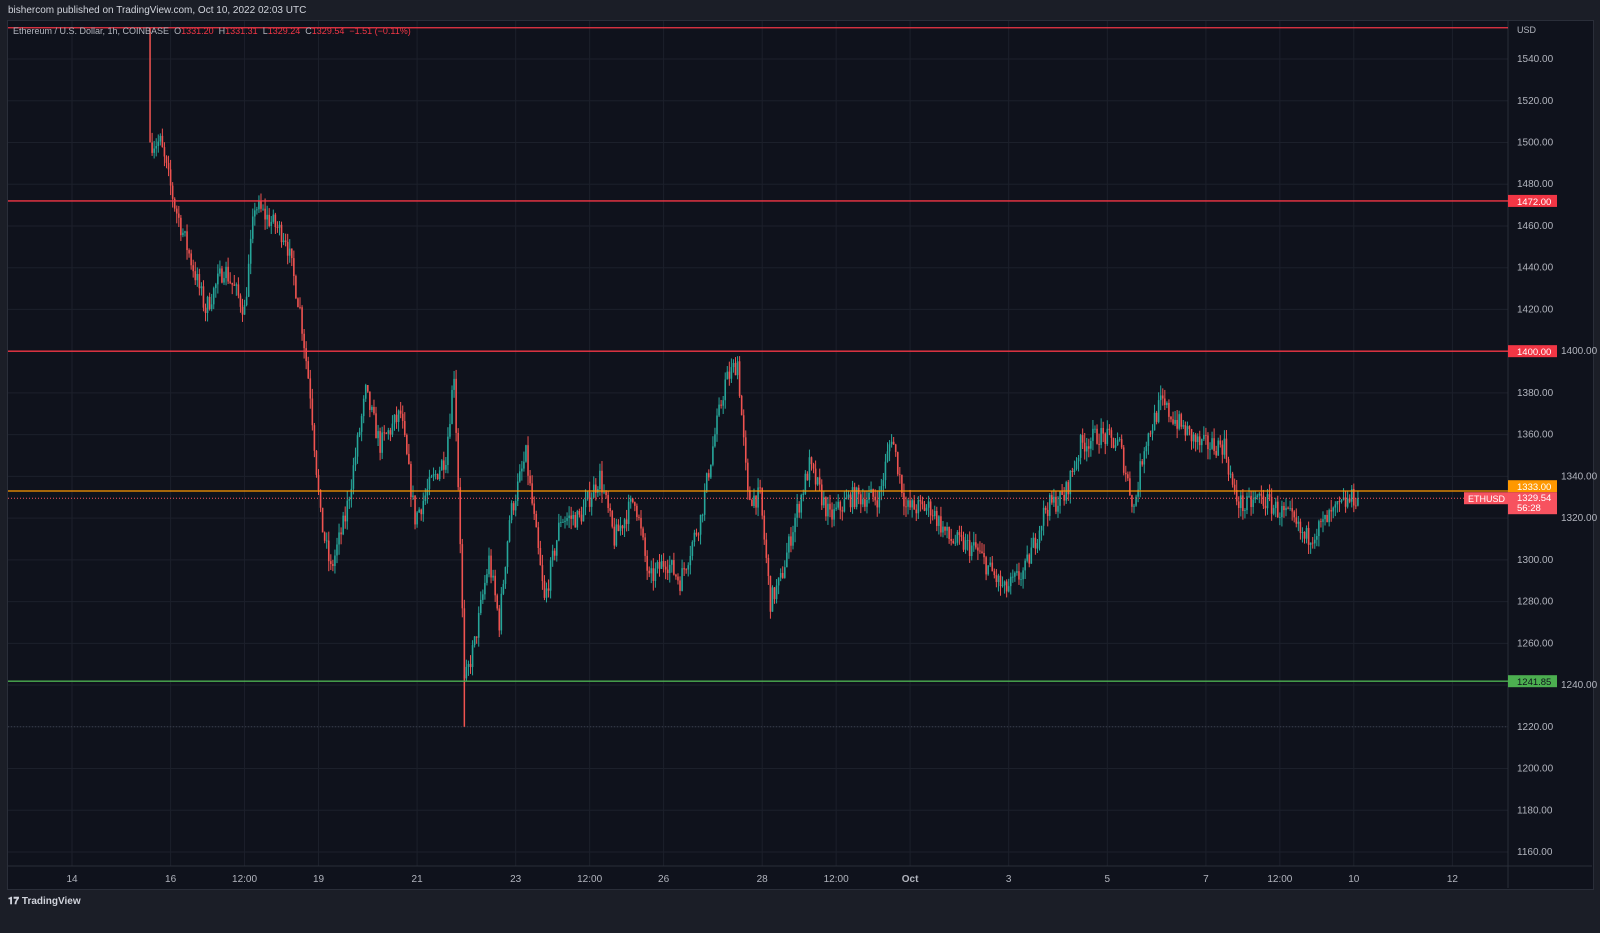 The height and width of the screenshot is (933, 1600). Describe the element at coordinates (241, 31) in the screenshot. I see `high-value: 1331.31` at that location.